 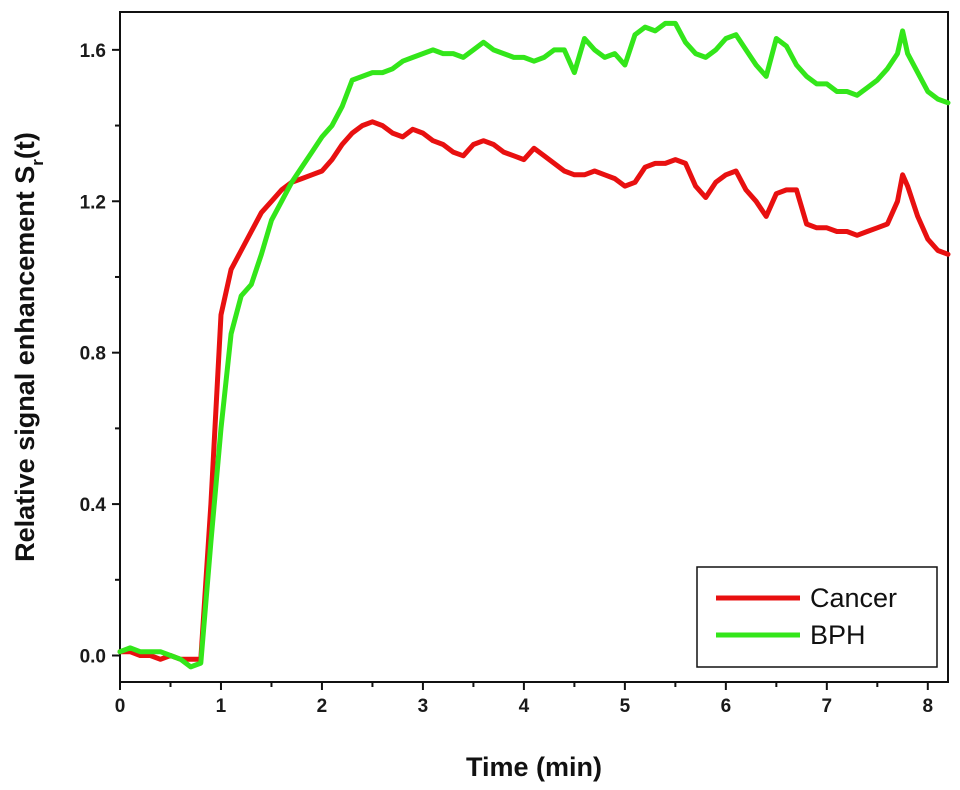 I want to click on y-tick-label: 0.4, so click(x=93, y=505).